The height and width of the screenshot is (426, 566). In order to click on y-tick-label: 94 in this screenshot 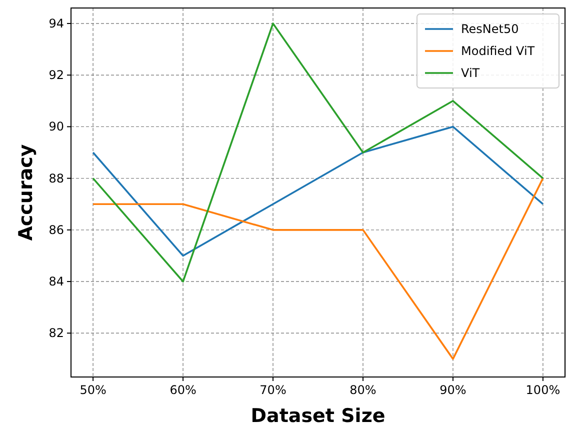, I will do `click(56, 23)`.